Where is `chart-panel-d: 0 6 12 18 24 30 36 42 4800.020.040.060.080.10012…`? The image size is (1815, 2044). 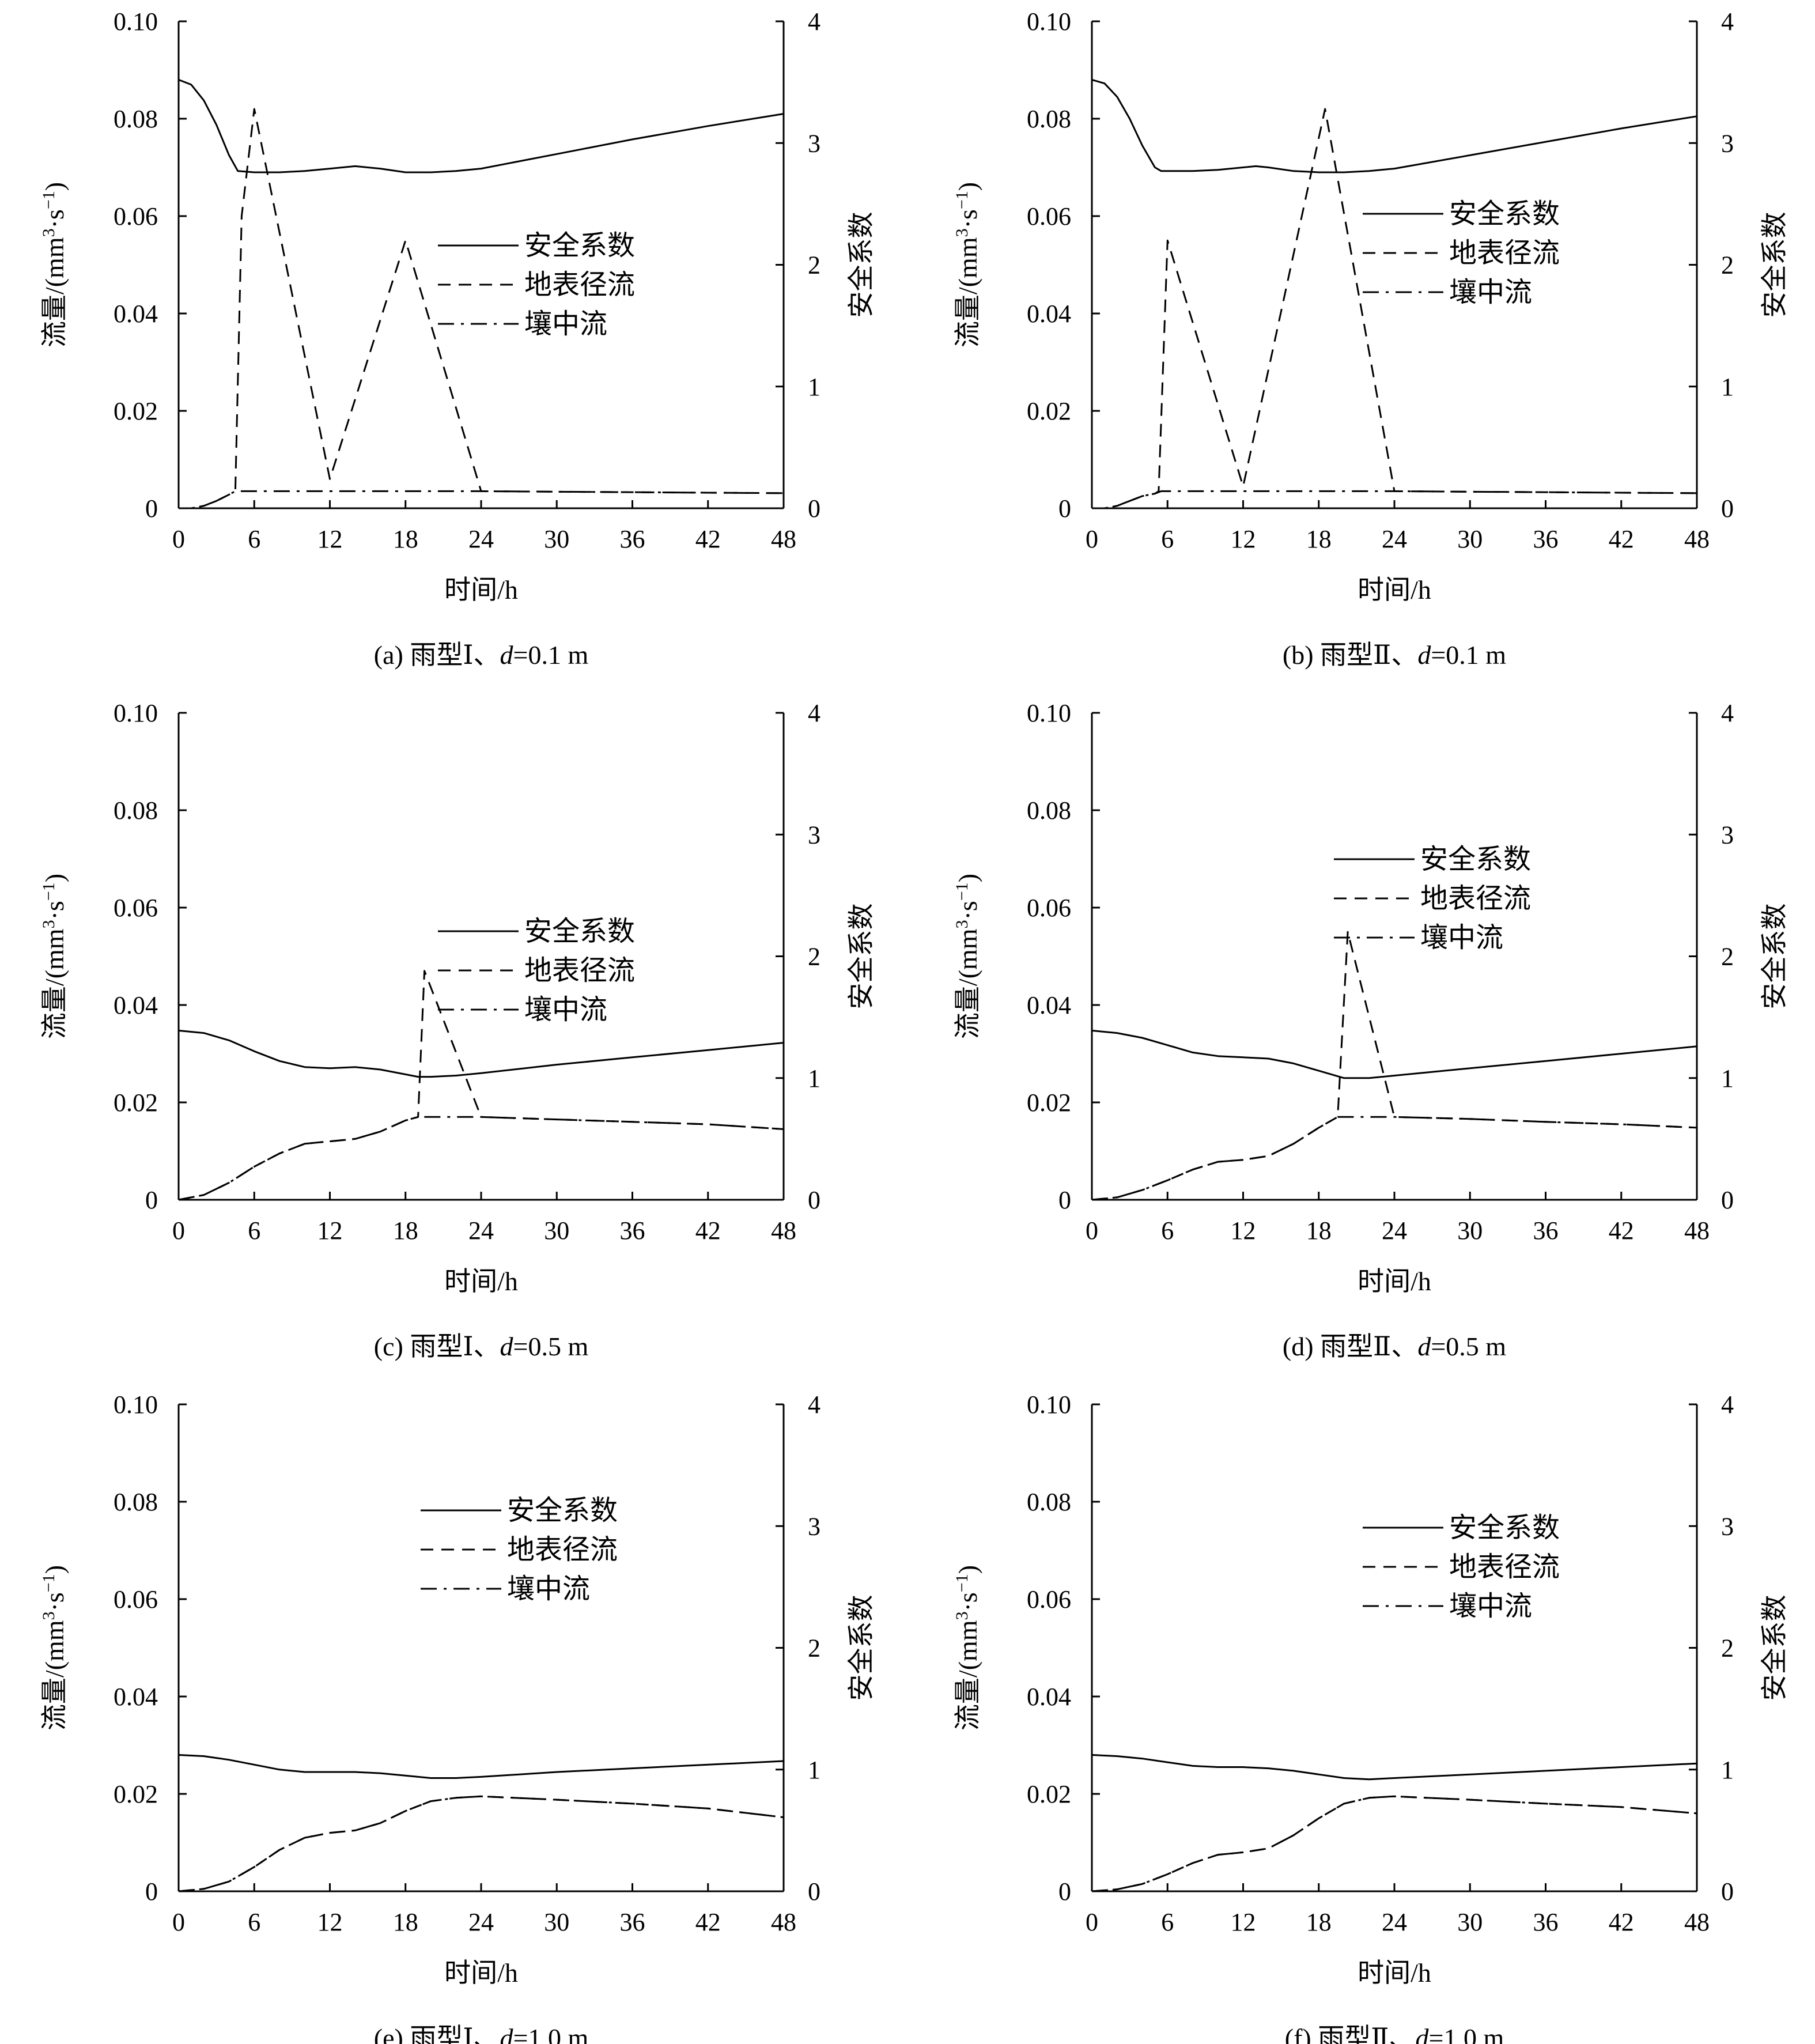 chart-panel-d: 0 6 12 18 24 30 36 42 4800.020.040.060.080.10012… is located at coordinates (1371, 1030).